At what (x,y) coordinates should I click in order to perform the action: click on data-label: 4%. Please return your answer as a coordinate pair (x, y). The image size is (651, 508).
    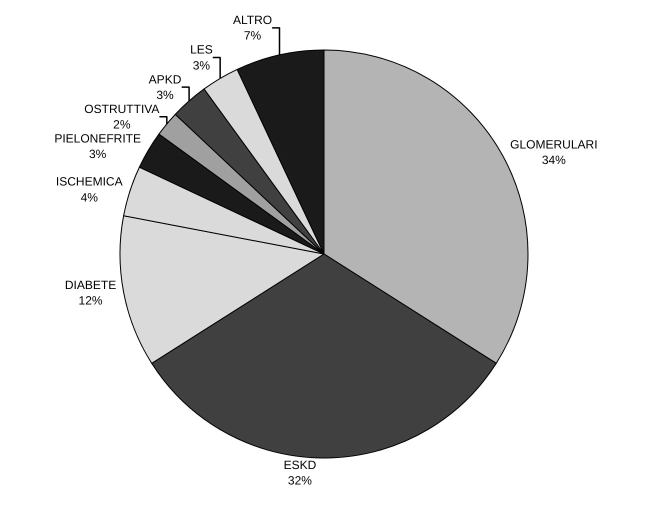
    Looking at the image, I should click on (89, 197).